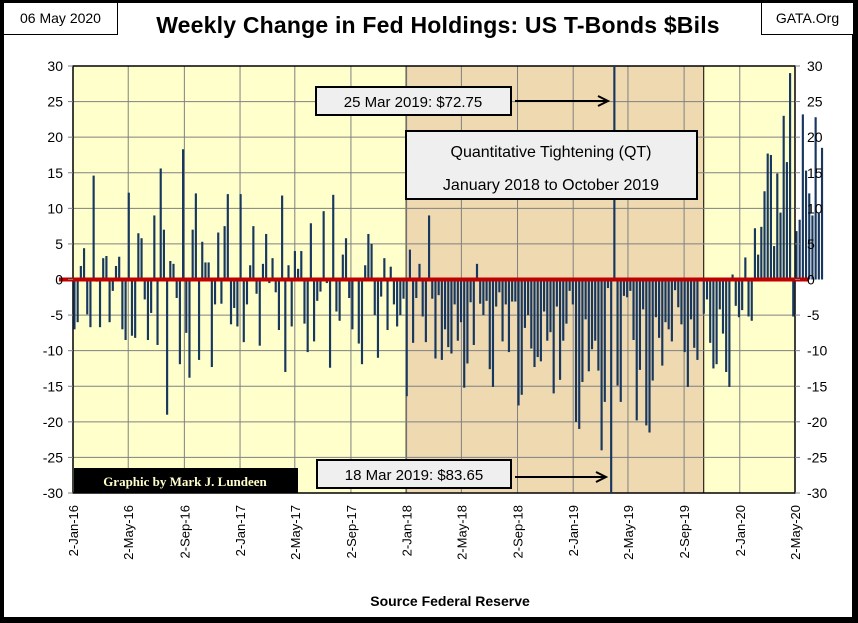 This screenshot has height=623, width=858. I want to click on y-tick-label-right: 0, so click(811, 280).